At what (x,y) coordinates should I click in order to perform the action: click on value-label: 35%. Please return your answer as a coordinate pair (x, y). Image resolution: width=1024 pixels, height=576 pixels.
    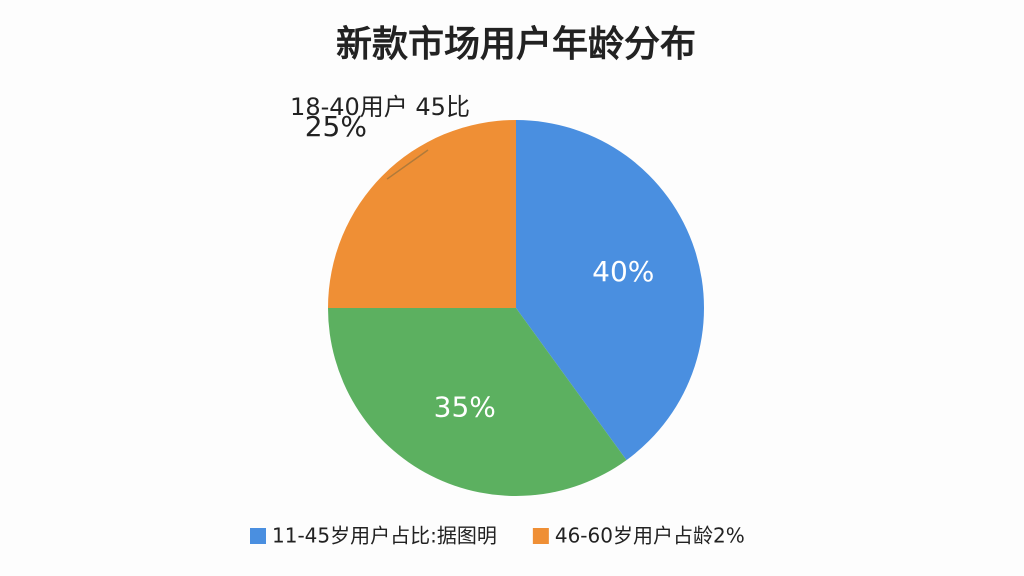
    Looking at the image, I should click on (465, 407).